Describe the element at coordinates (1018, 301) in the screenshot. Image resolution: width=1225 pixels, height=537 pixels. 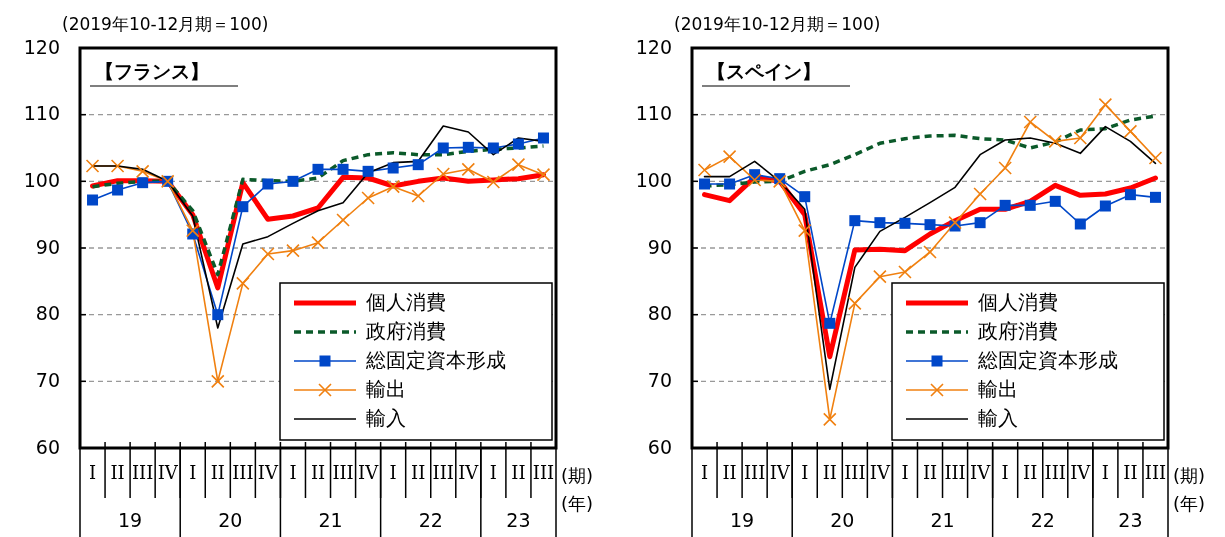
I see `legend-label: 個人消費` at that location.